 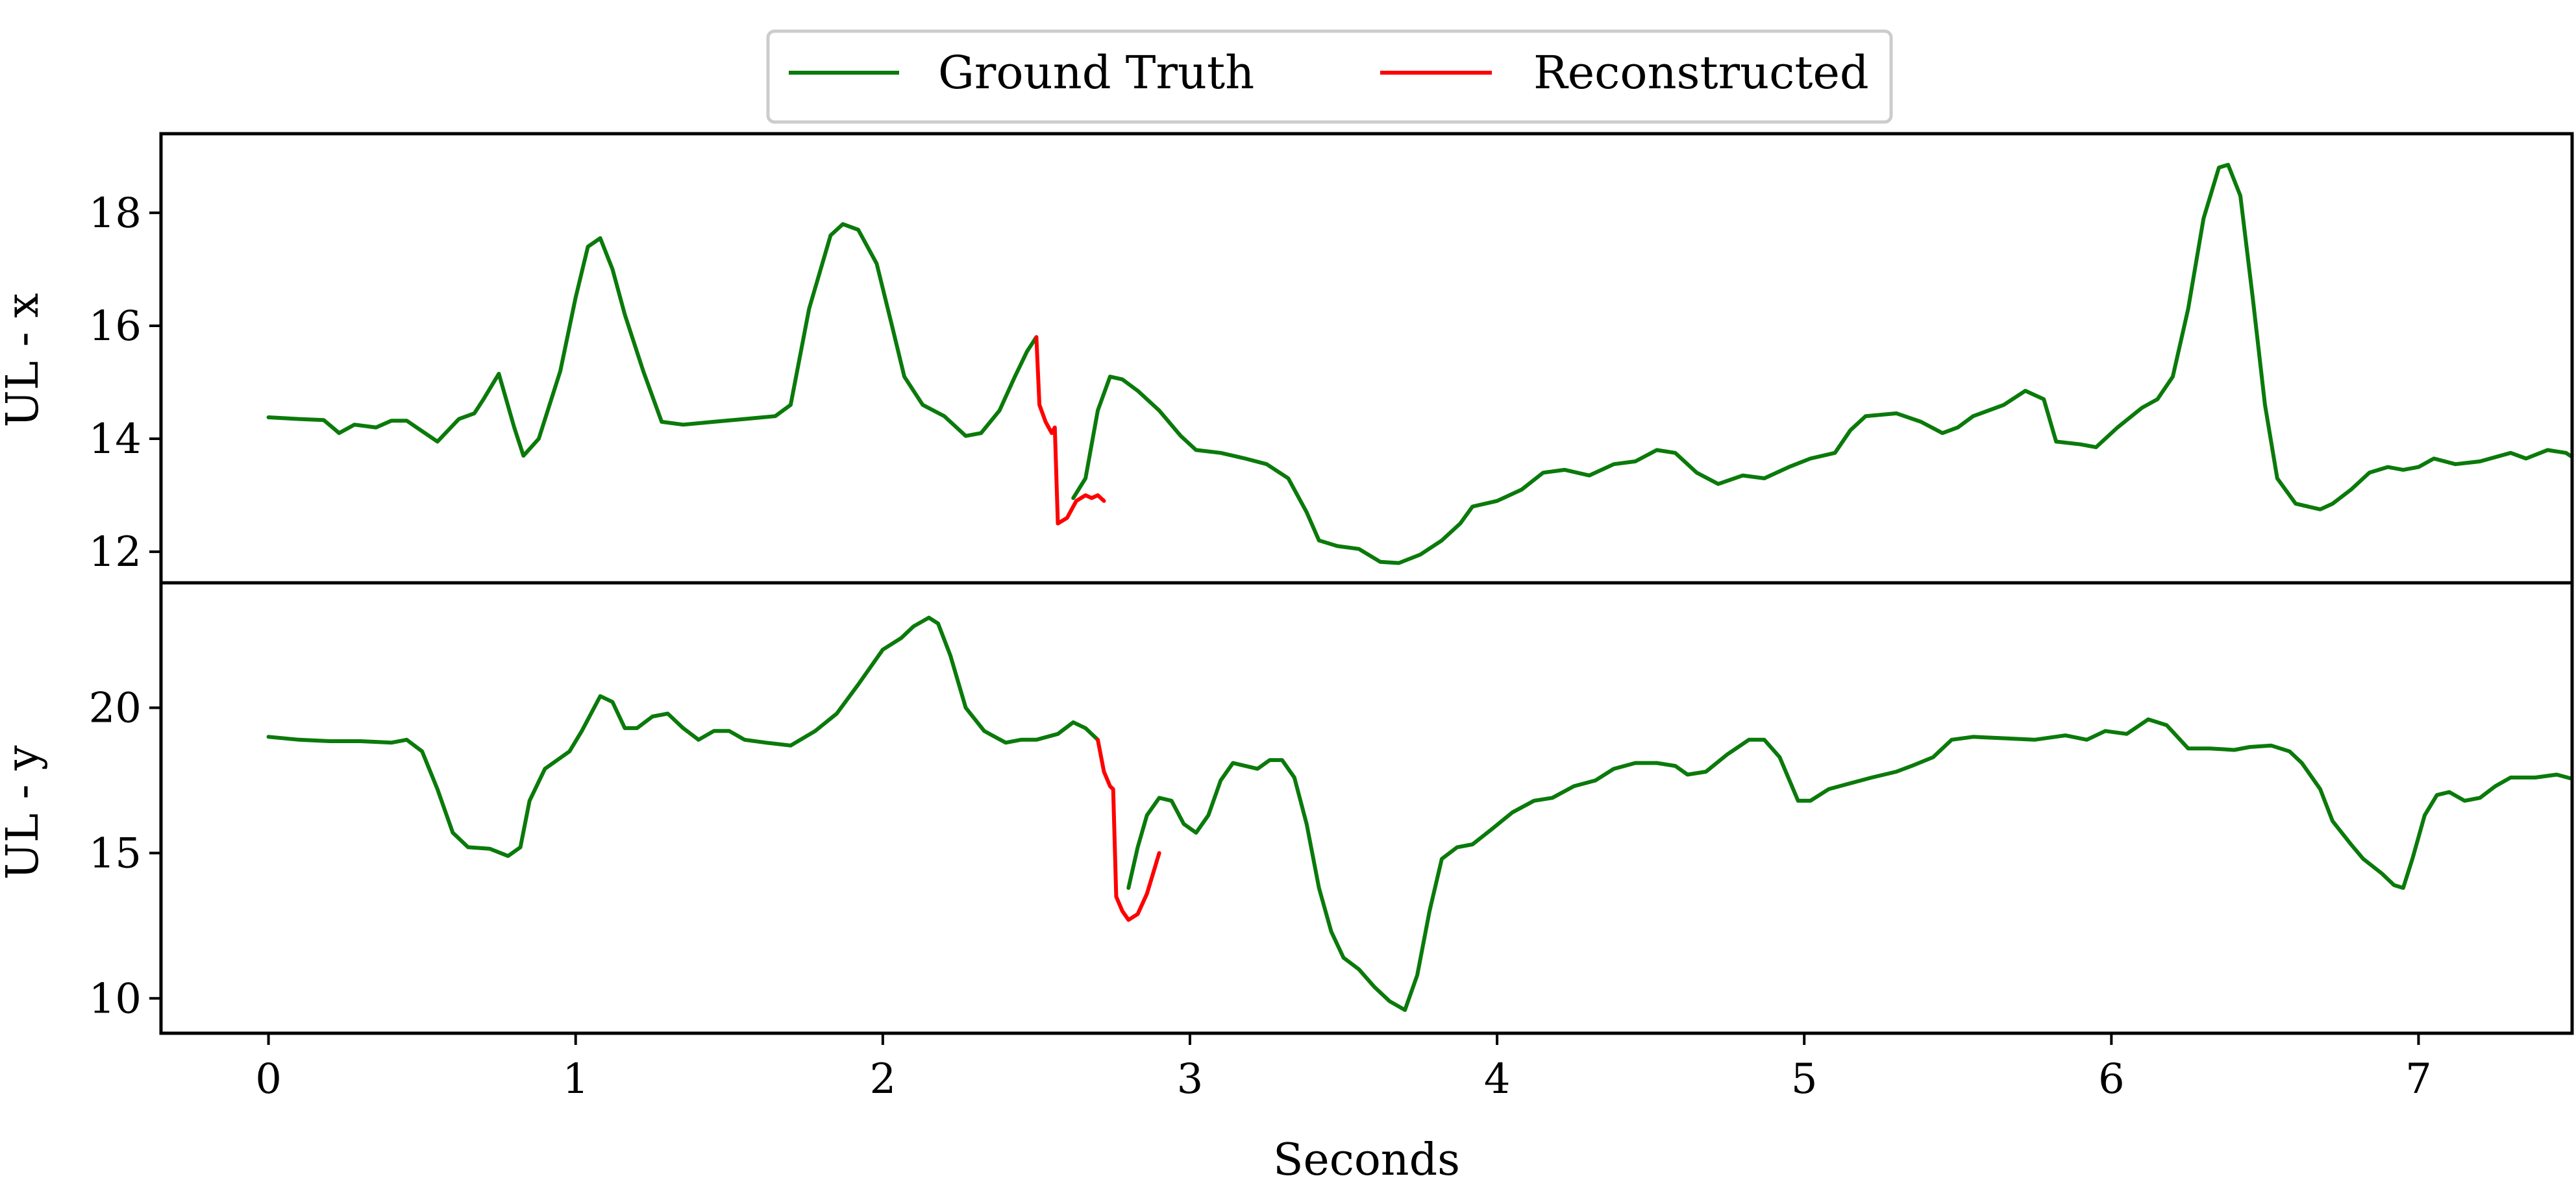 I want to click on x-tick-label-4: 4, so click(x=1497, y=1079).